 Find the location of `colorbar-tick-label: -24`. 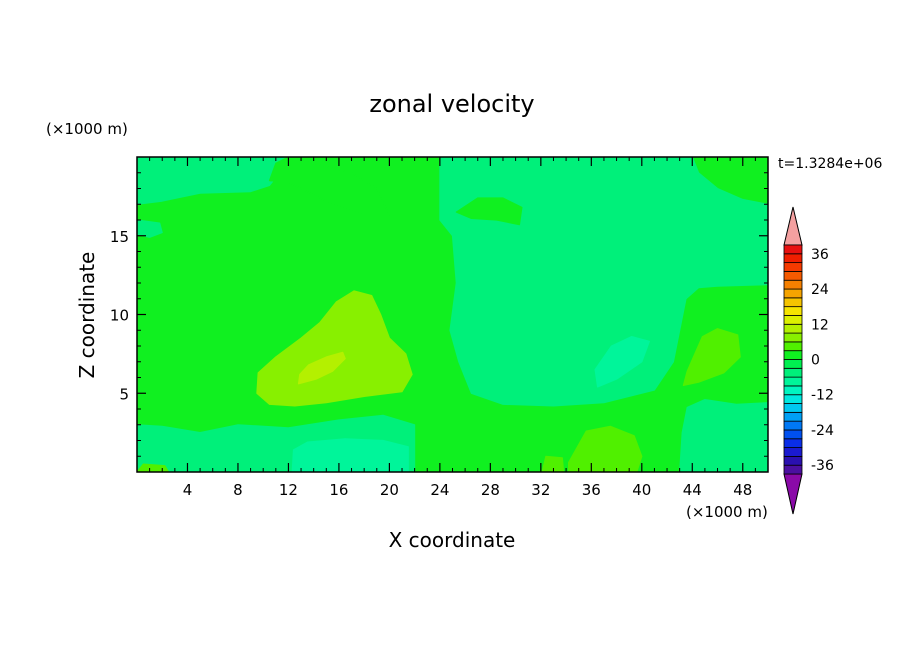

colorbar-tick-label: -24 is located at coordinates (822, 431).